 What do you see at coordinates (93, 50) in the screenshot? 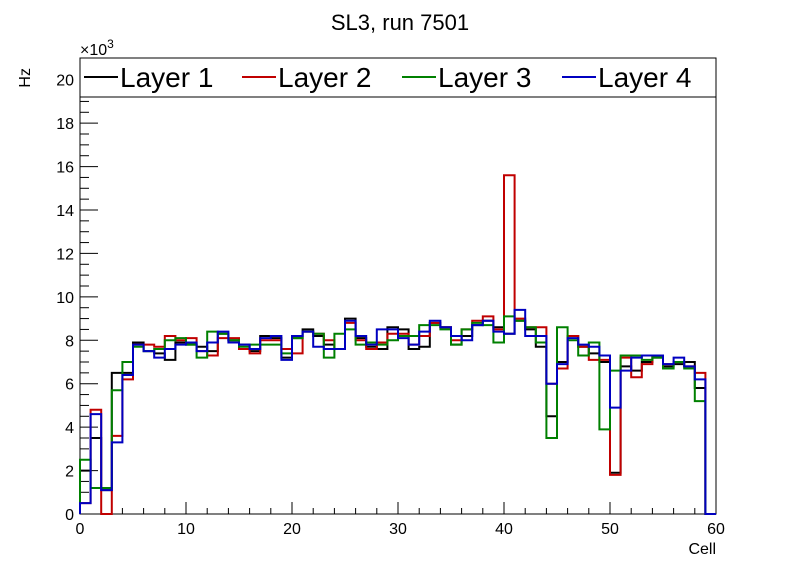
I see `y-multiplier-base: ×10` at bounding box center [93, 50].